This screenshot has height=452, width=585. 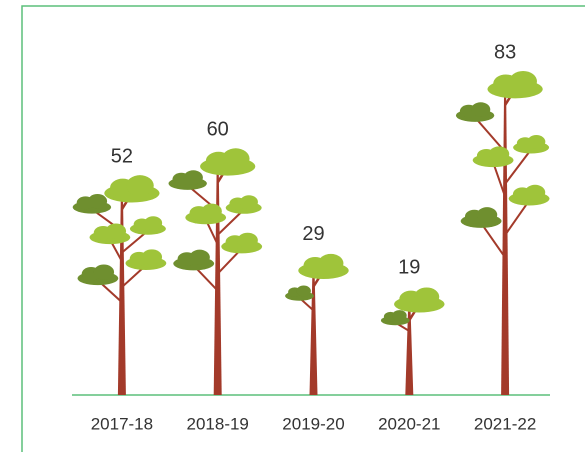 I want to click on value-label: 19, so click(x=409, y=267).